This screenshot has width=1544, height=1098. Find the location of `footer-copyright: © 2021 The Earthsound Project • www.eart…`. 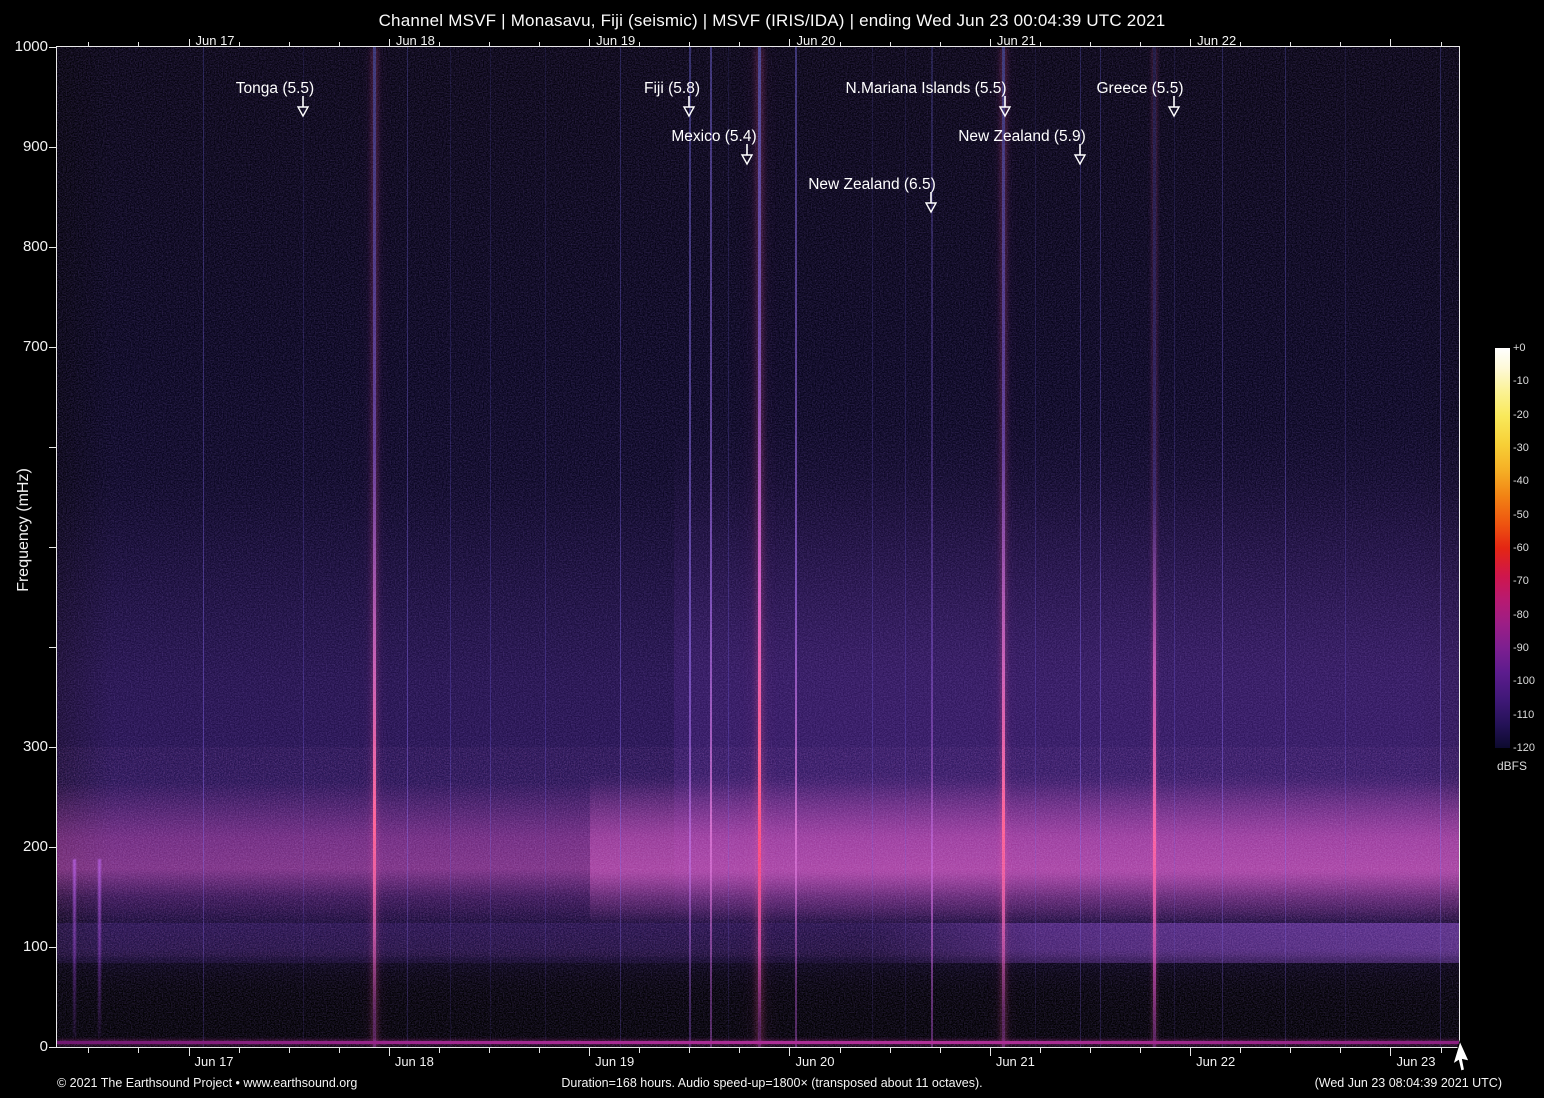

footer-copyright: © 2021 The Earthsound Project • www.eart… is located at coordinates (207, 1083).